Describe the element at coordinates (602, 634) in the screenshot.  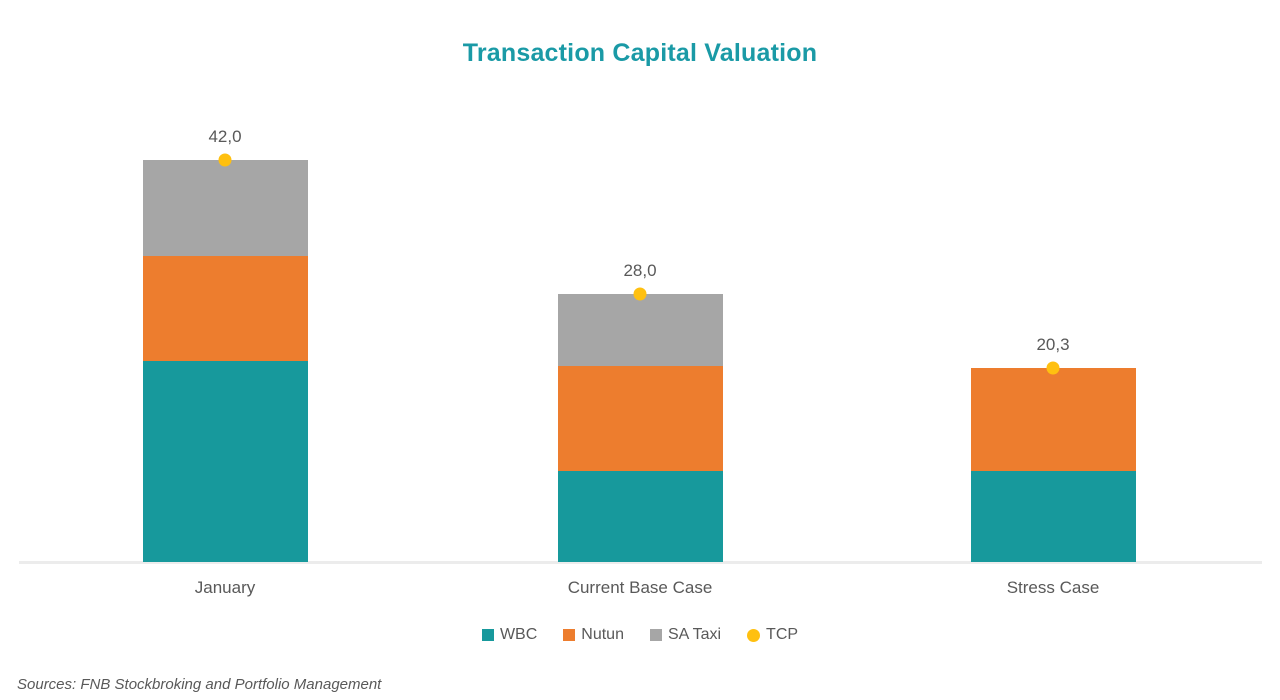
I see `legend-label-nutun: Nutun` at that location.